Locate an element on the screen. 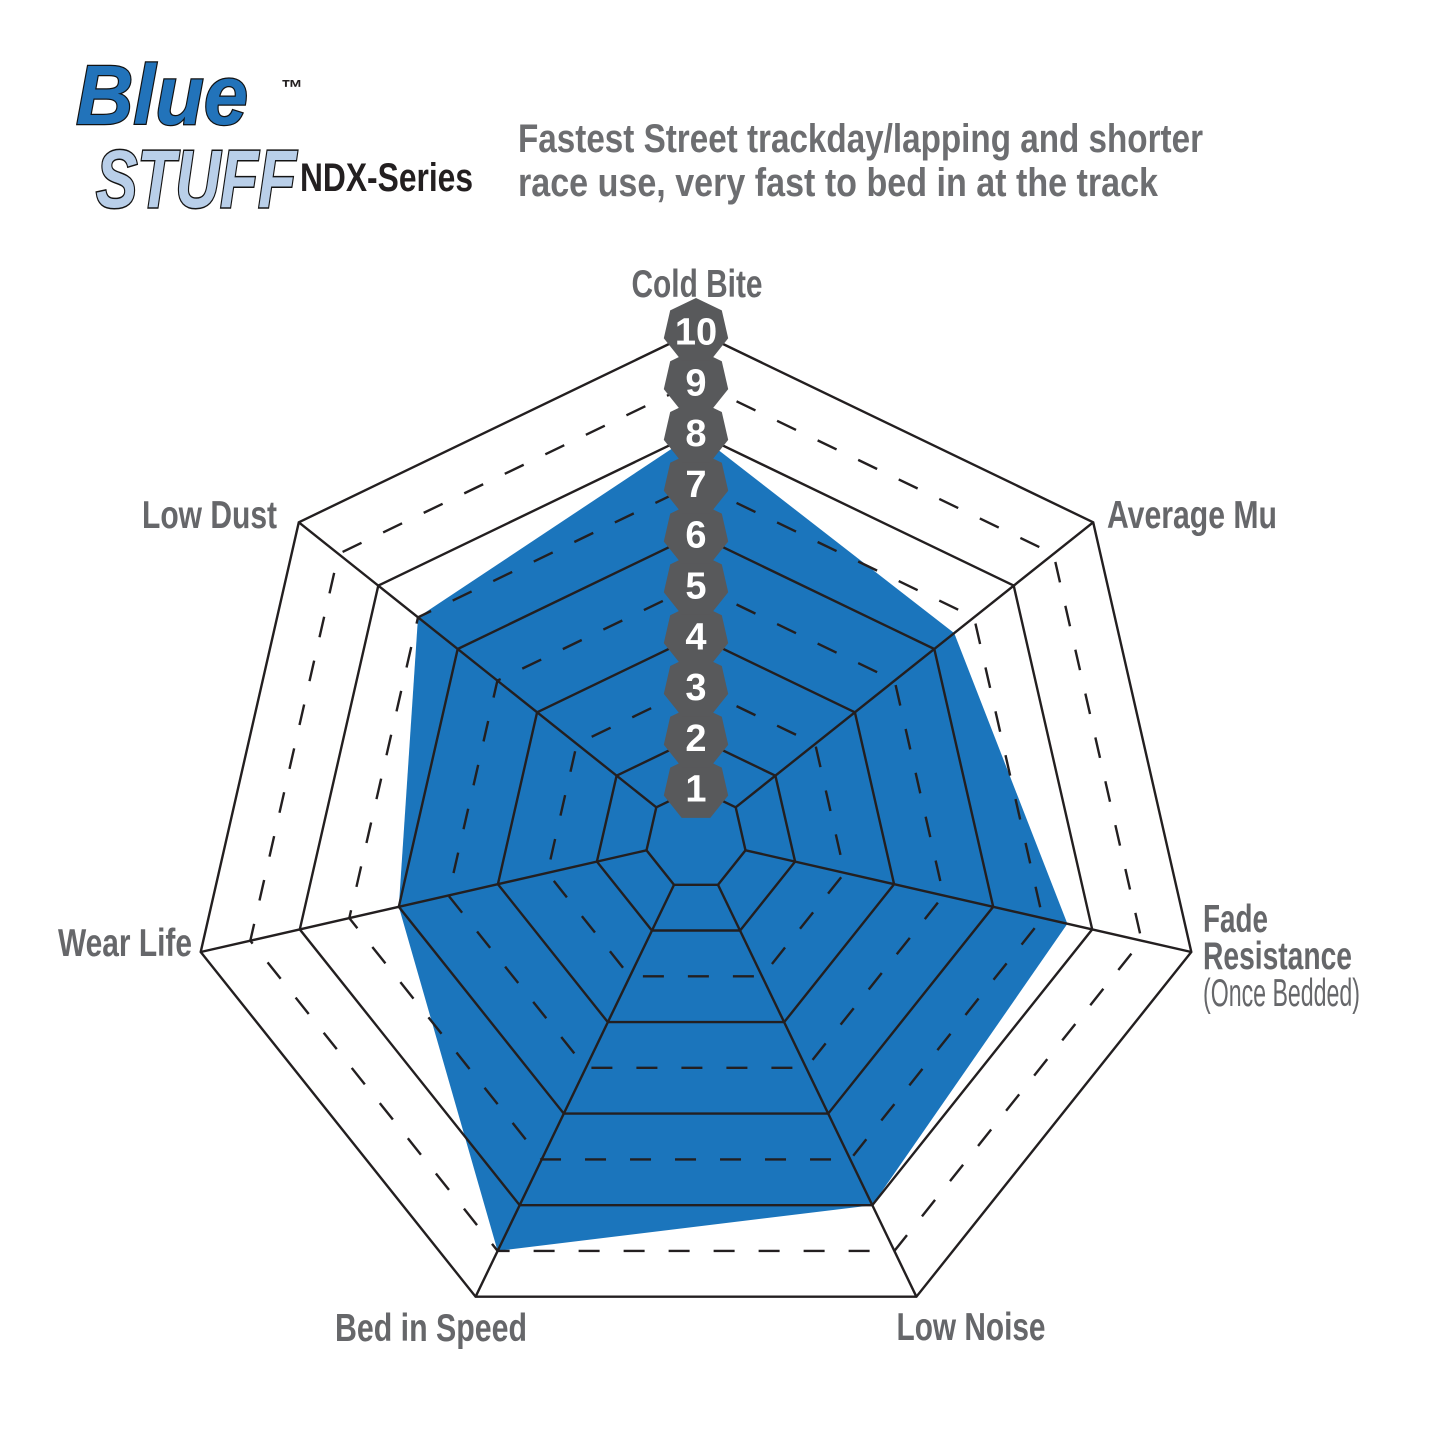  axis-label-text: Cold Bite is located at coordinates (697, 284).